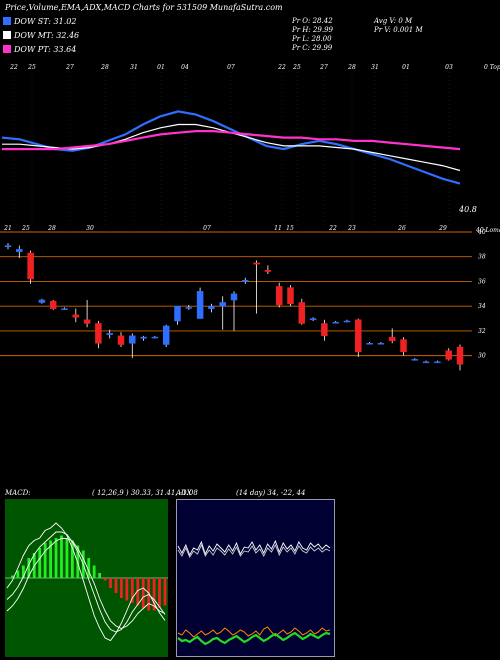 Image resolution: width=500 pixels, height=660 pixels. What do you see at coordinates (145, 493) in the screenshot?
I see `macd-params: ( 12,26,9 ) 30.33, 31.41, -1.08` at bounding box center [145, 493].